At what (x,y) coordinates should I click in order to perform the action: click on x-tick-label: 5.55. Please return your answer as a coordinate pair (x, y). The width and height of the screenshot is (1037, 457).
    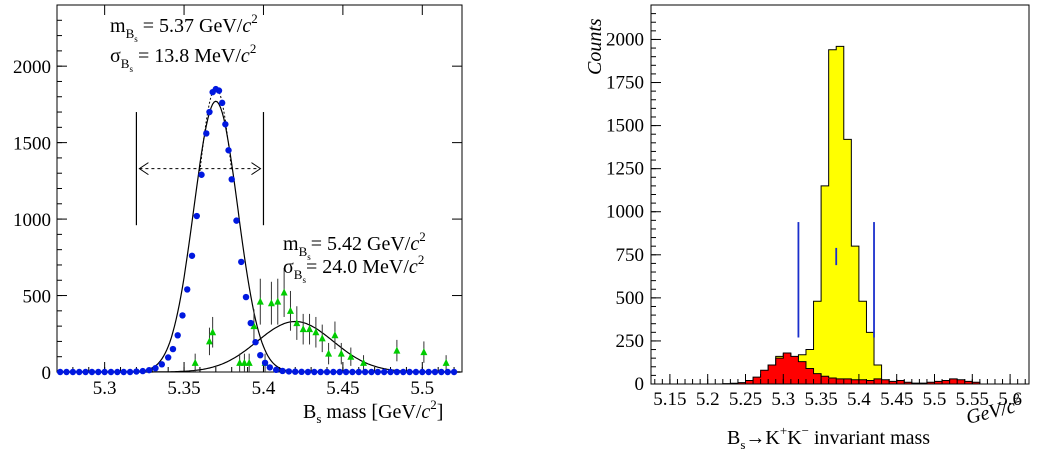
    Looking at the image, I should click on (972, 399).